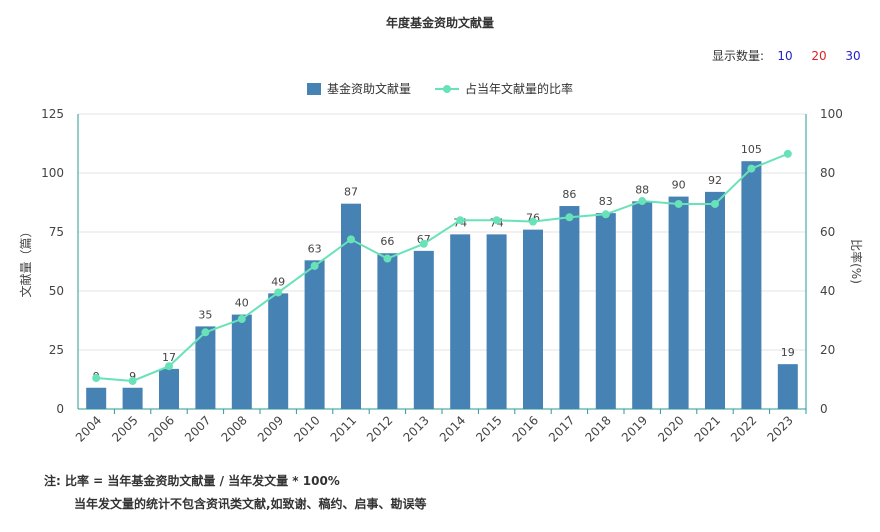 The image size is (880, 532). What do you see at coordinates (56, 350) in the screenshot?
I see `y-tick-label: 25` at bounding box center [56, 350].